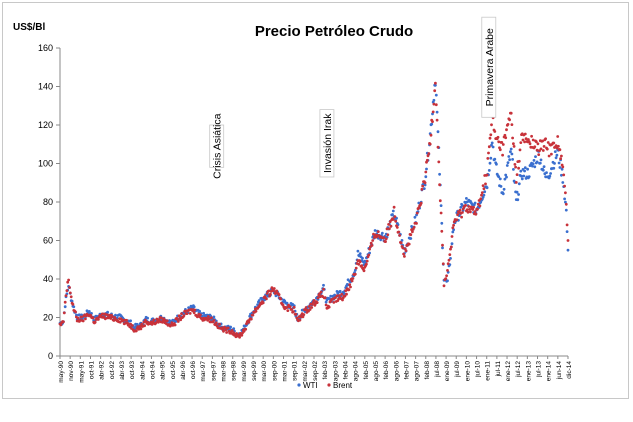 This screenshot has height=422, width=633. Describe the element at coordinates (173, 370) in the screenshot. I see `x-tick-label: oct-95` at that location.